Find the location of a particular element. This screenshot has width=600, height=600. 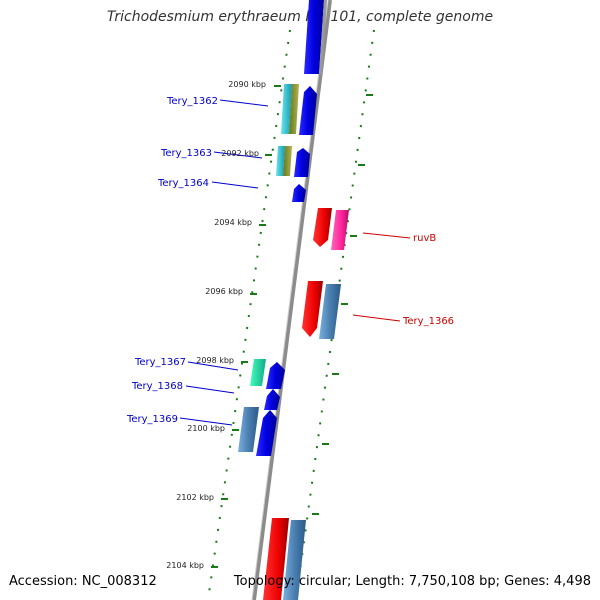

gene-ruvB-red is located at coordinates (322, 227).